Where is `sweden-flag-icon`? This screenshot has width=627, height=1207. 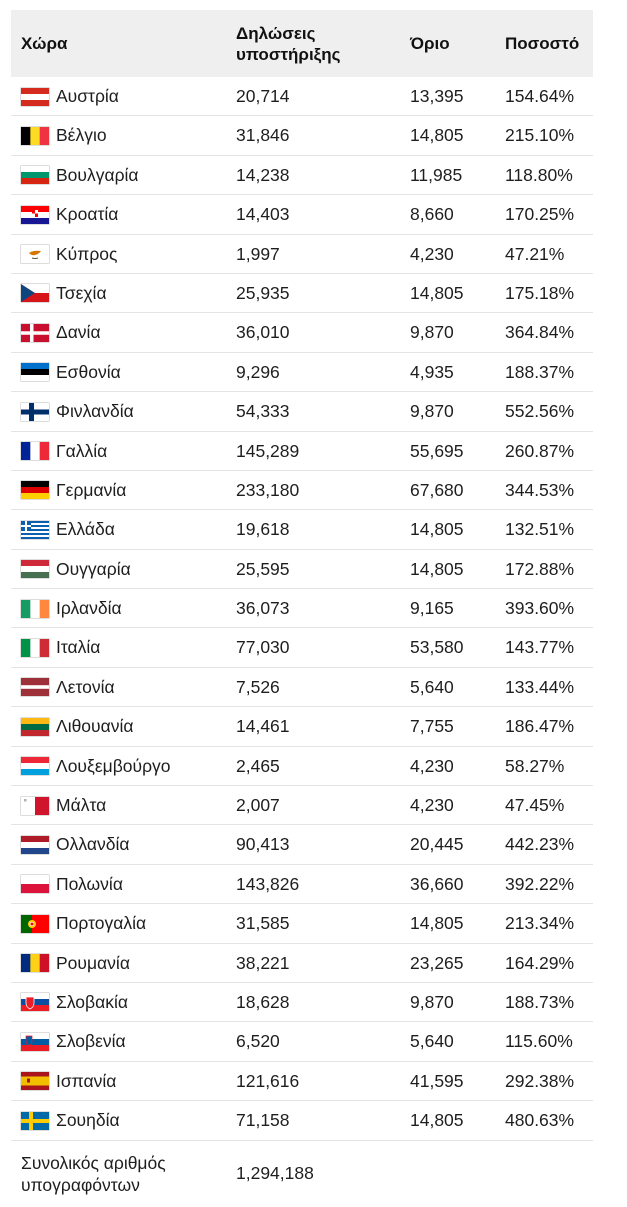 sweden-flag-icon is located at coordinates (35, 1120).